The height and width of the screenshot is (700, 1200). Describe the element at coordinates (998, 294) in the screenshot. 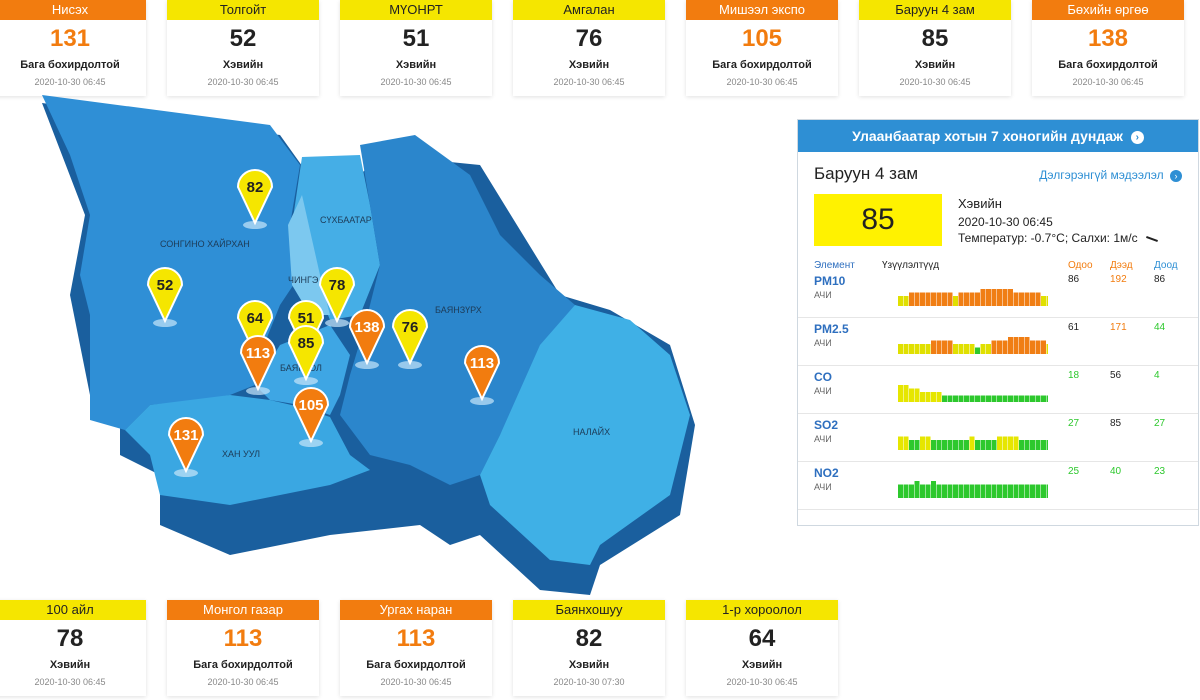

I see `pollutant-row: PM10 АЧИ 86 192 86` at that location.